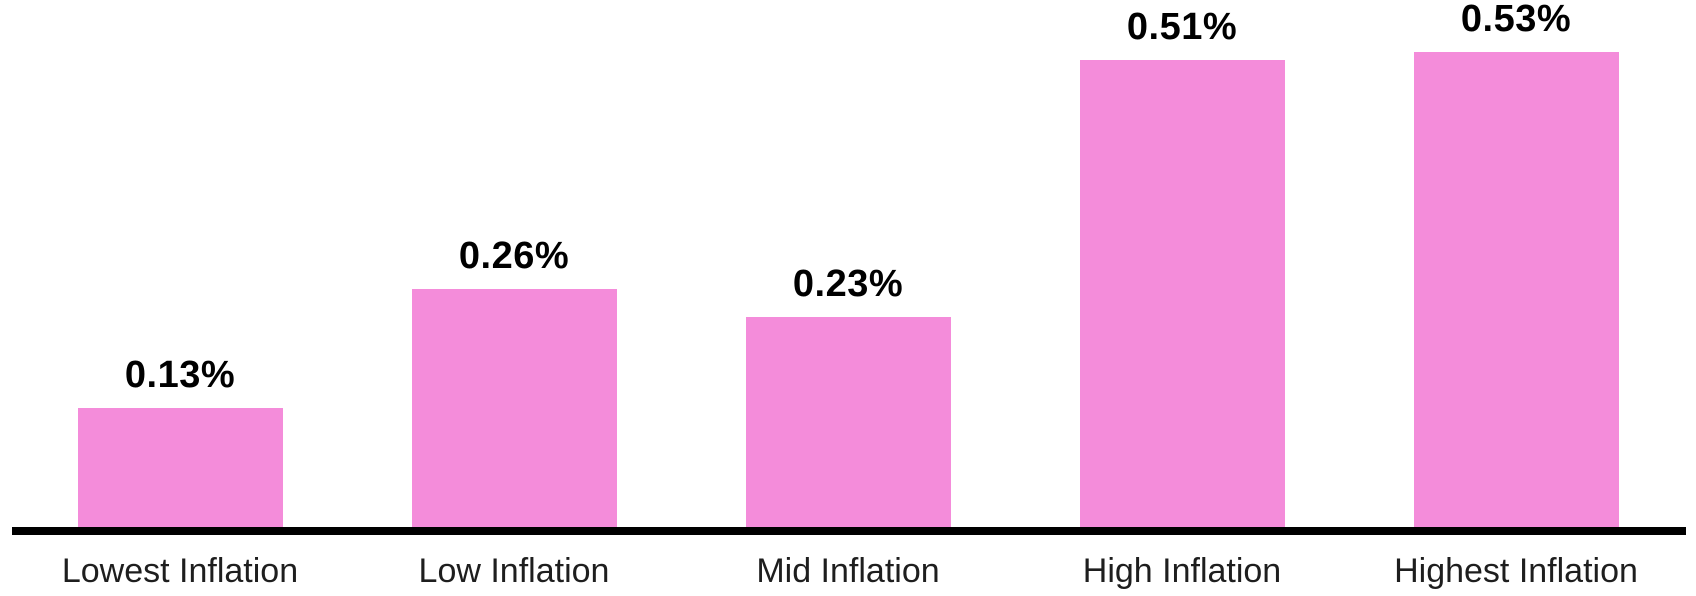 This screenshot has height=596, width=1696. What do you see at coordinates (1182, 571) in the screenshot?
I see `category-label: High Inflation` at bounding box center [1182, 571].